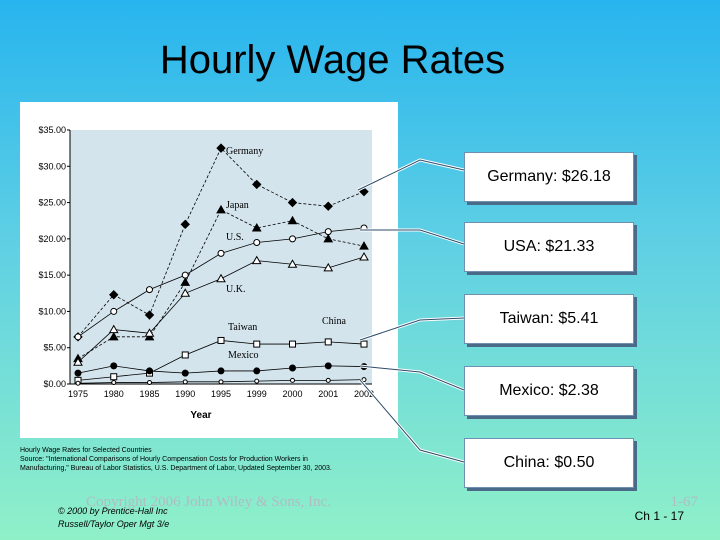  I want to click on slide-number: Ch 1 - 17, so click(659, 516).